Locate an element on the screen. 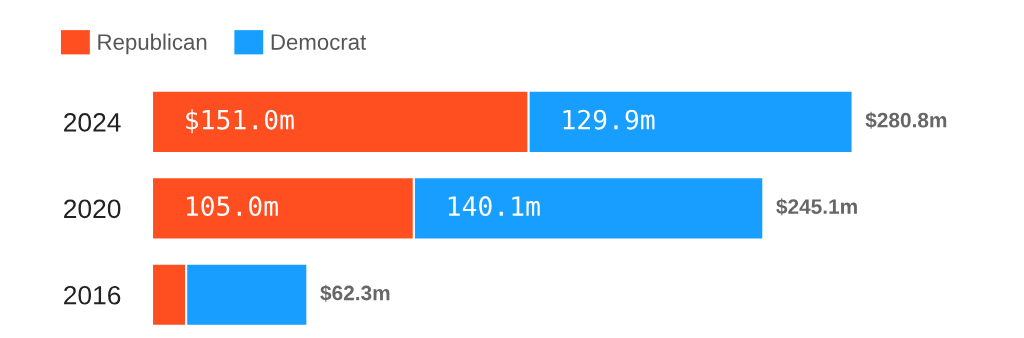 The height and width of the screenshot is (338, 1024). y-tick-label: 2024 is located at coordinates (92, 122).